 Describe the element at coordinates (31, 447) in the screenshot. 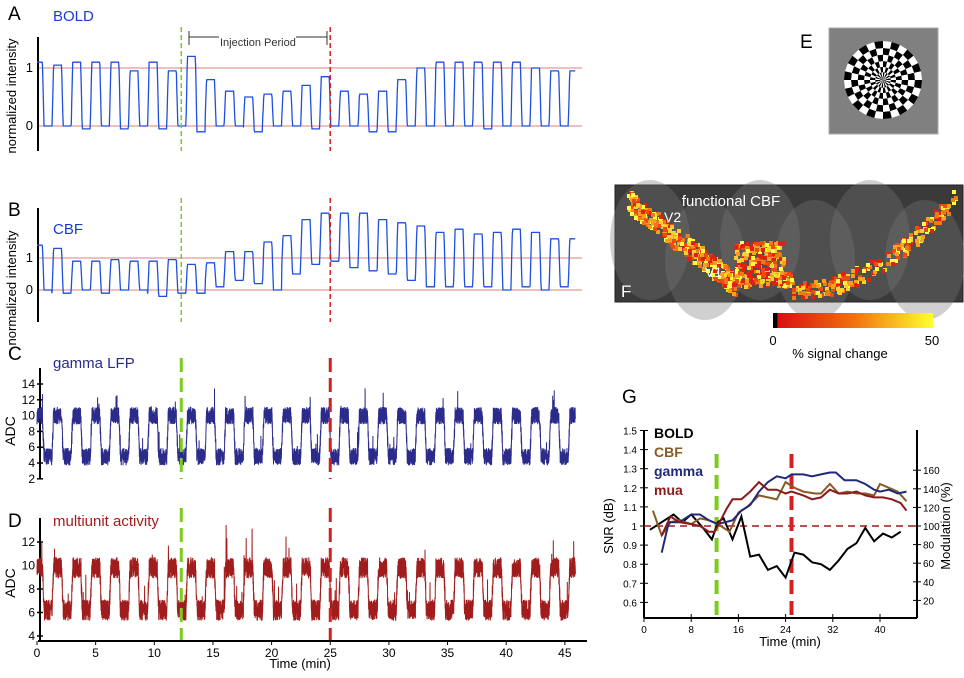

I see `y-tick-label: 6` at that location.